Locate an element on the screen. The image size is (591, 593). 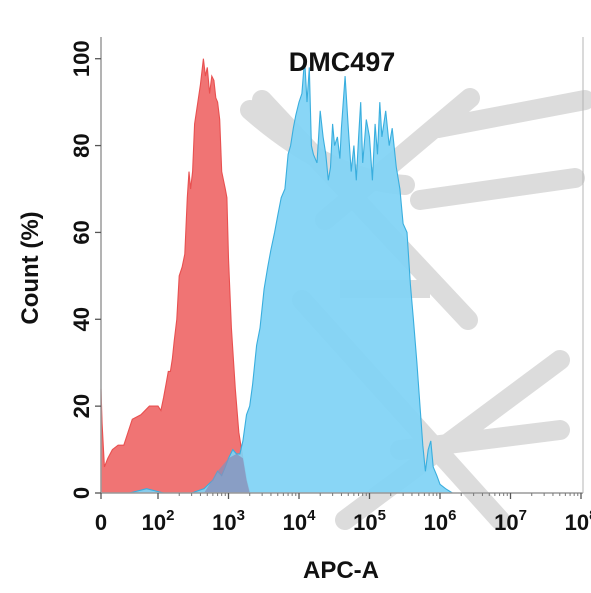
x-tick-label: 10³ is located at coordinates (228, 521).